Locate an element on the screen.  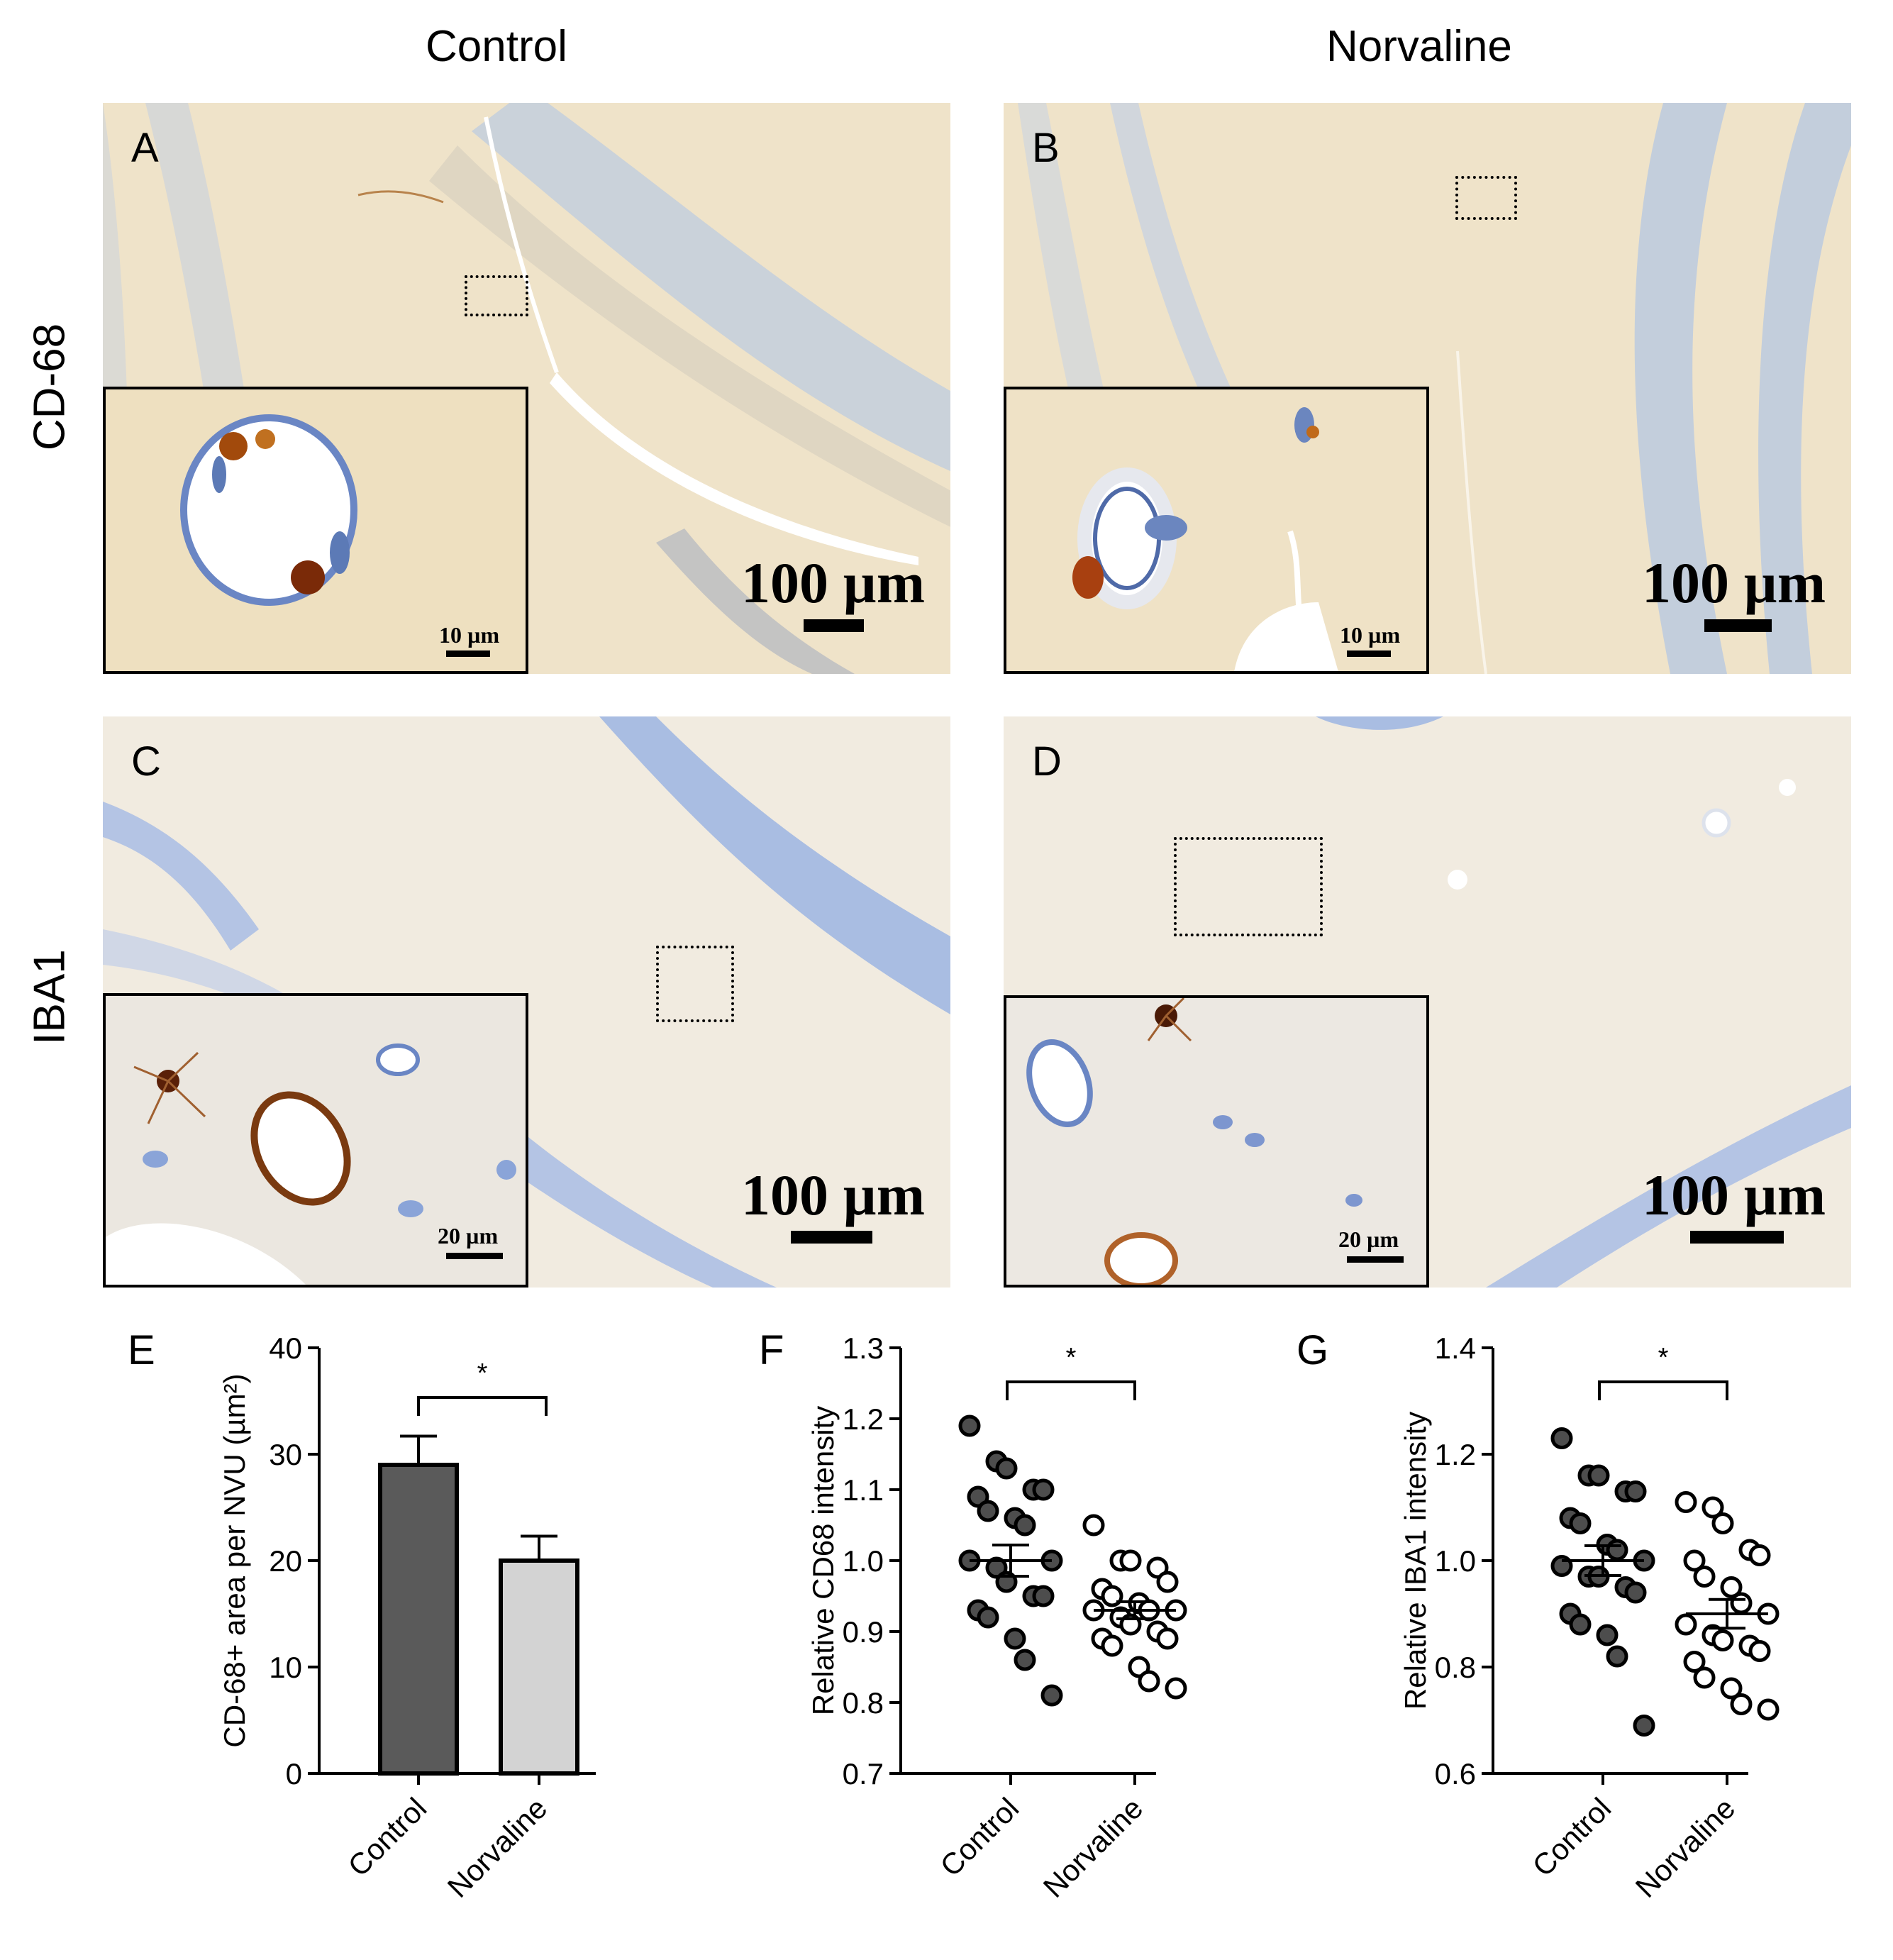
scale-label-small-d: 20 µm is located at coordinates (1368, 1239).